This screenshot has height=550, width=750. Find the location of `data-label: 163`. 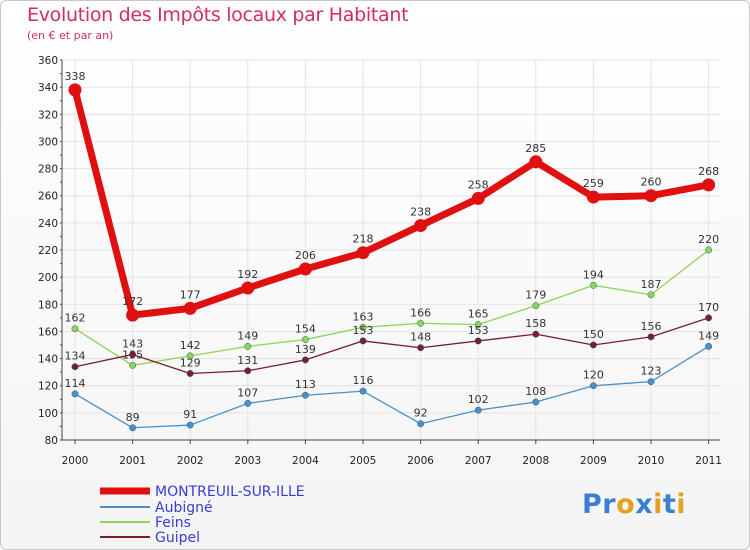

data-label: 163 is located at coordinates (363, 316).